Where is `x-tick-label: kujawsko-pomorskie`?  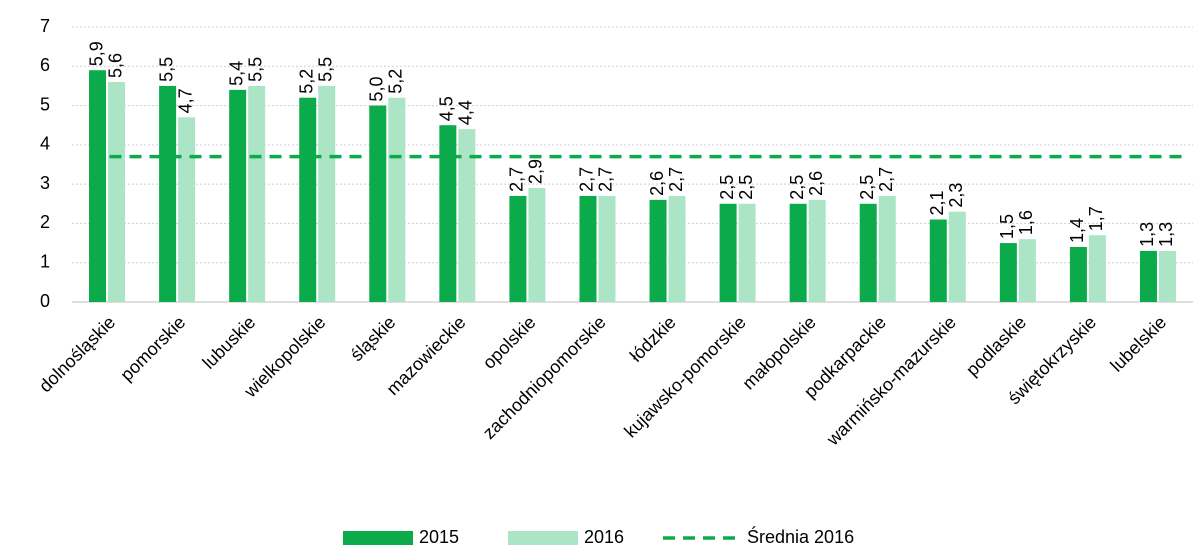 x-tick-label: kujawsko-pomorskie is located at coordinates (684, 376).